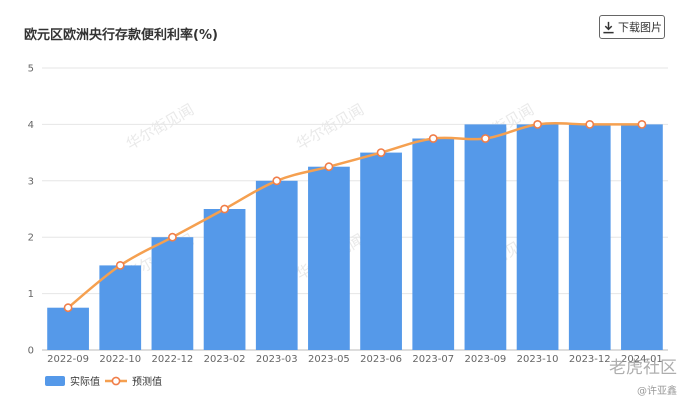 The width and height of the screenshot is (685, 406). Describe the element at coordinates (486, 359) in the screenshot. I see `x-tick-label: 2023-09` at that location.